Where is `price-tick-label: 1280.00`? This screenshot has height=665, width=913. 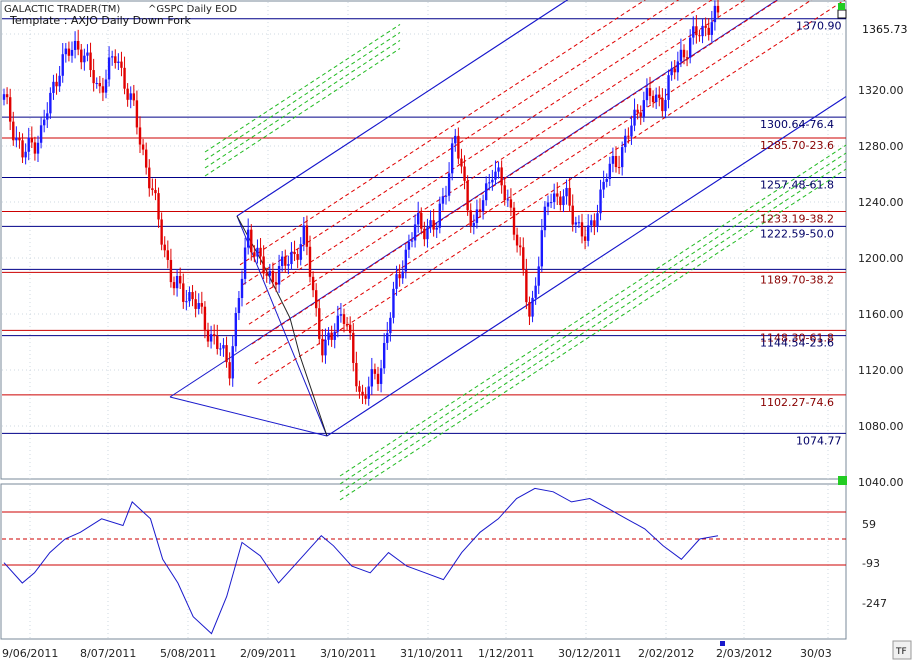
price-tick-label: 1280.00 is located at coordinates (881, 146).